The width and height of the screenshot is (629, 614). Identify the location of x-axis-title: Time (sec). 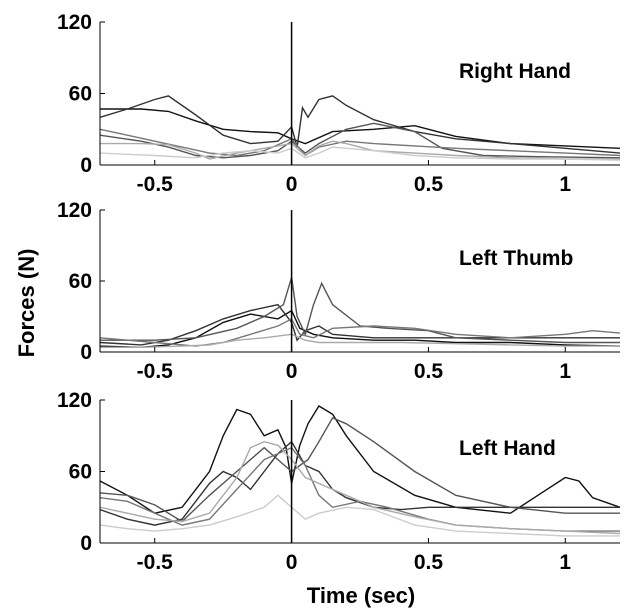
(361, 595).